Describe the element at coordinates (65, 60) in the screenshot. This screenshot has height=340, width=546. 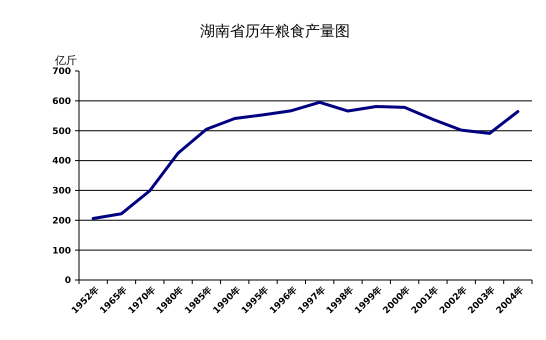
I see `y-axis-title: 亿斤` at that location.